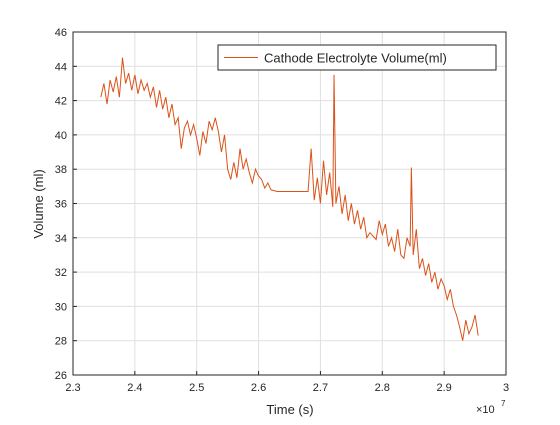  Describe the element at coordinates (382, 388) in the screenshot. I see `x-tick-label: 2.8` at that location.